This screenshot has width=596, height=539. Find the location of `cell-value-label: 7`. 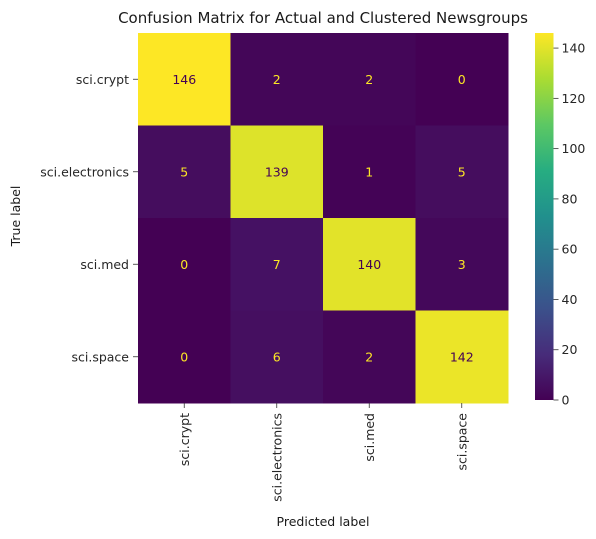

cell-value-label: 7 is located at coordinates (277, 264).